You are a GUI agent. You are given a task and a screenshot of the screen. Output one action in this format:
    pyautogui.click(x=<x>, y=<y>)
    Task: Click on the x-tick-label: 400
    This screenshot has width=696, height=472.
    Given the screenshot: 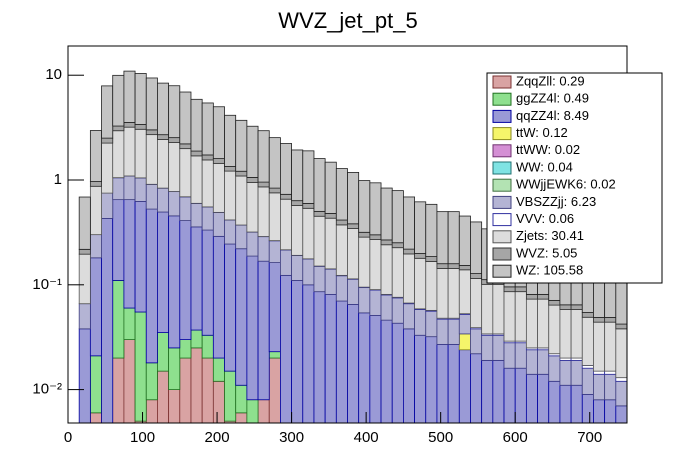 What is the action you would take?
    pyautogui.click(x=366, y=437)
    